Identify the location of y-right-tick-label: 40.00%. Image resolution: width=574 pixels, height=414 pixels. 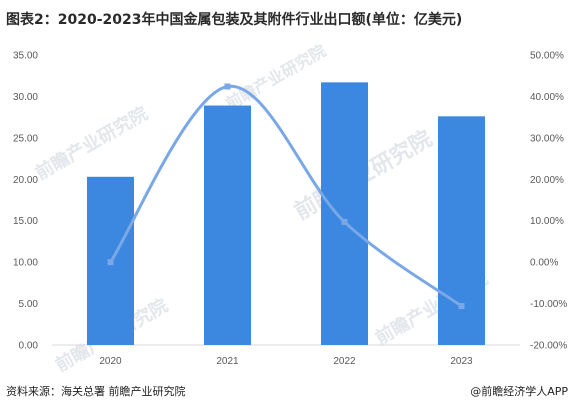
(547, 97).